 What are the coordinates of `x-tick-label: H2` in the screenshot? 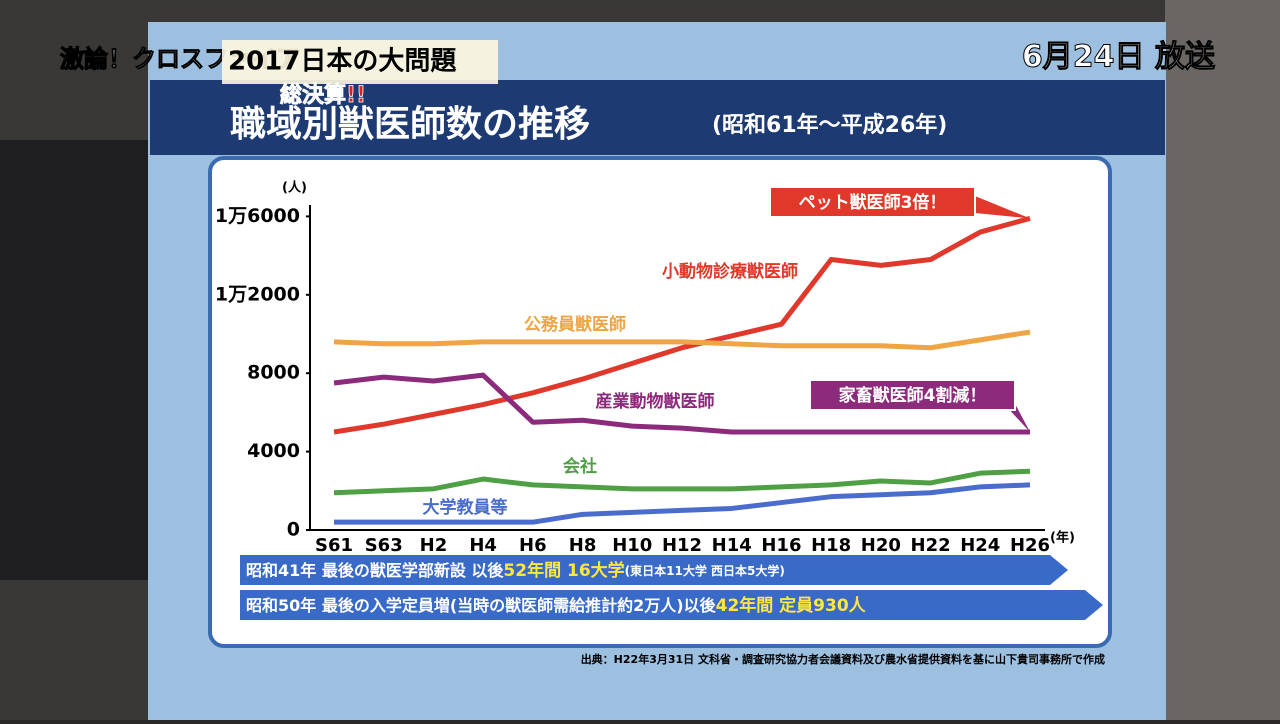 It's located at (434, 545).